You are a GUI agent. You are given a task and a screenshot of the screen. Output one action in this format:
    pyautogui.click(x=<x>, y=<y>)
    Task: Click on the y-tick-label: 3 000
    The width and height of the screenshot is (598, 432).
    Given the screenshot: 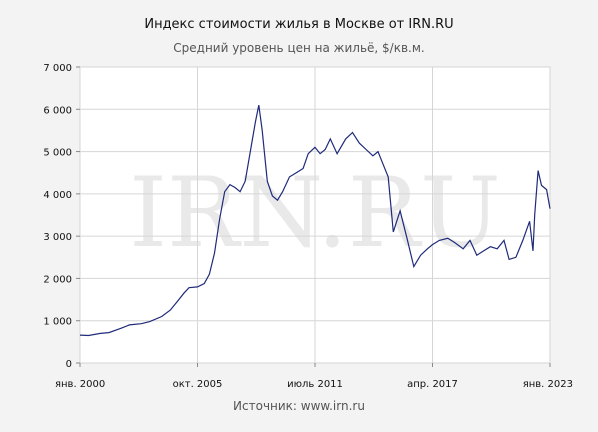 What is the action you would take?
    pyautogui.click(x=57, y=237)
    